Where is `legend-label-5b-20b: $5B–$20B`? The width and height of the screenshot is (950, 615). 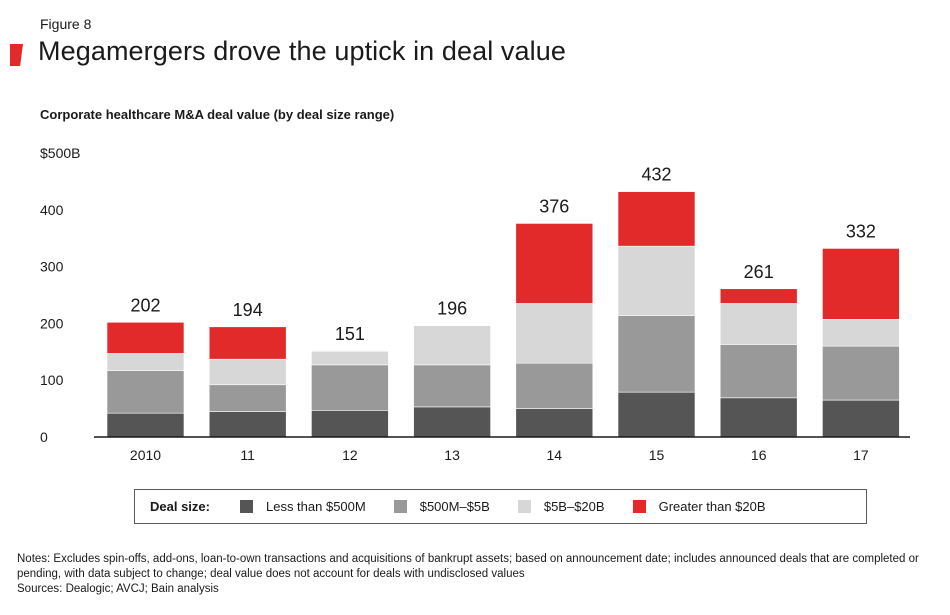 legend-label-5b-20b: $5B–$20B is located at coordinates (574, 506).